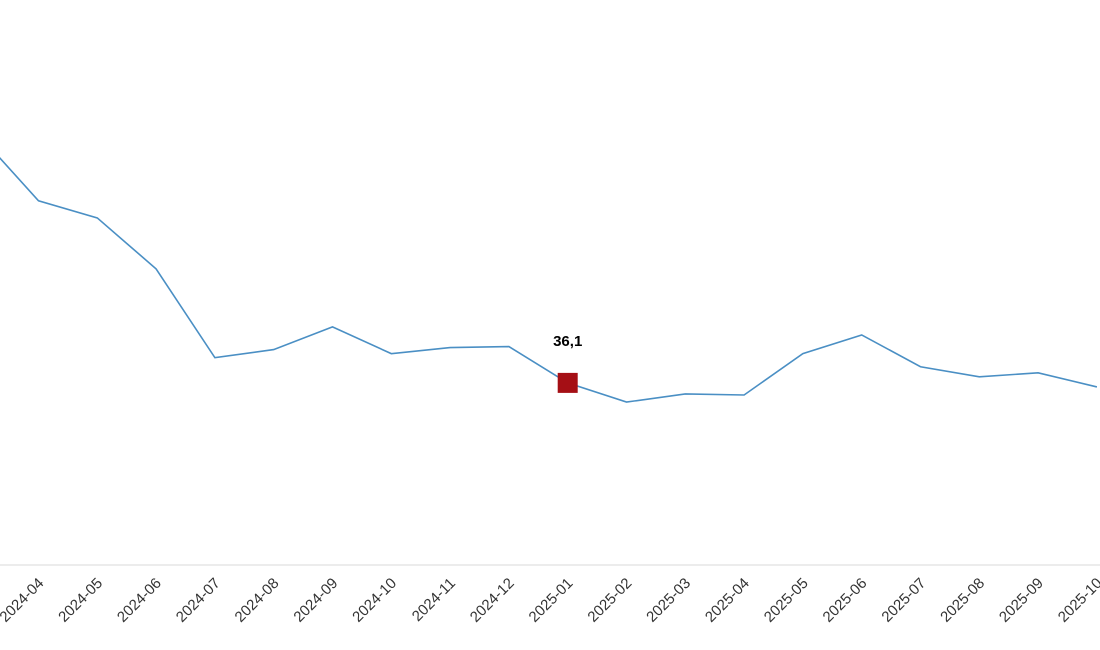 The image size is (1100, 650). I want to click on x-tick-label: 2025-10, so click(1077, 600).